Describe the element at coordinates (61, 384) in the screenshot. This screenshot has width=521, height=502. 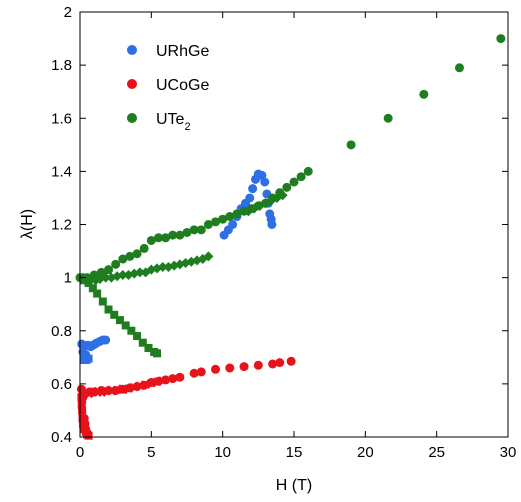
I see `y-tick-label: 0.6` at that location.